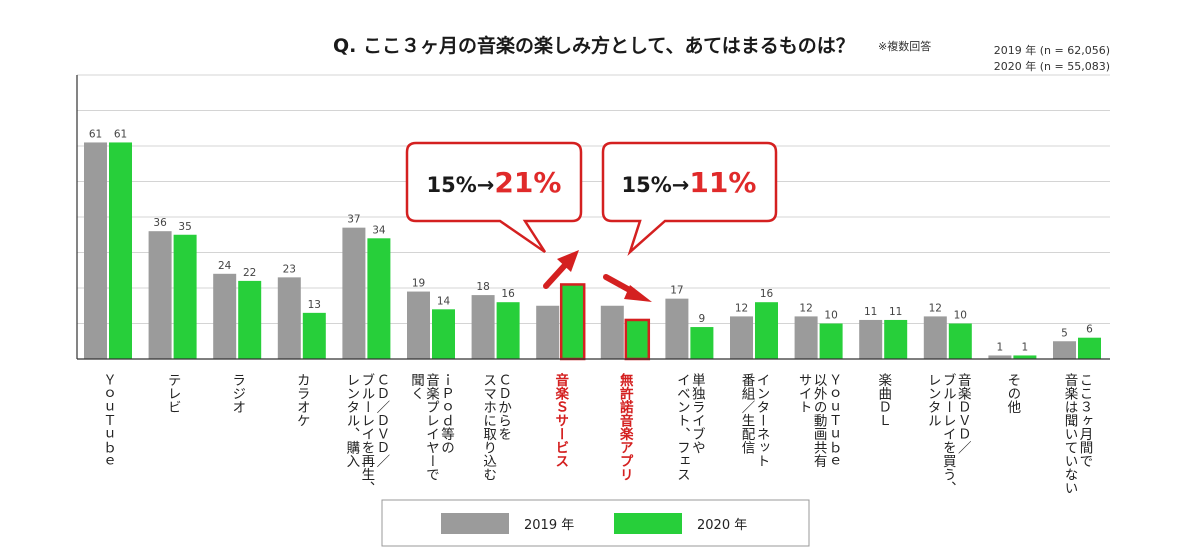 Image resolution: width=1200 pixels, height=559 pixels. What do you see at coordinates (948, 434) in the screenshot?
I see `category-label: ブルーレイを買う、` at bounding box center [948, 434].